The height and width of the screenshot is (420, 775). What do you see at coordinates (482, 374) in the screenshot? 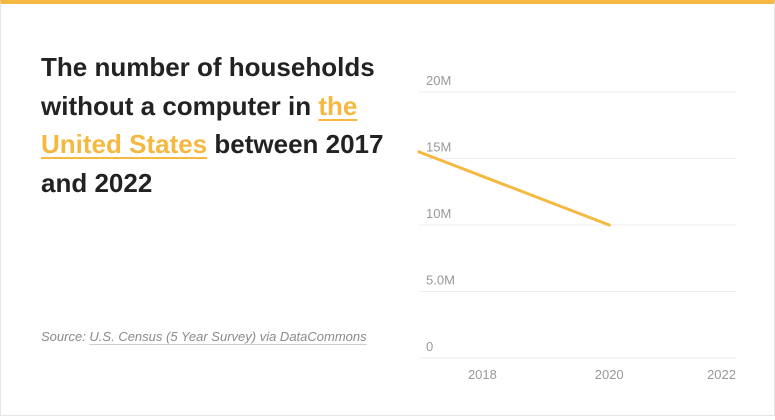
I see `x-tick-label: 2018` at bounding box center [482, 374].